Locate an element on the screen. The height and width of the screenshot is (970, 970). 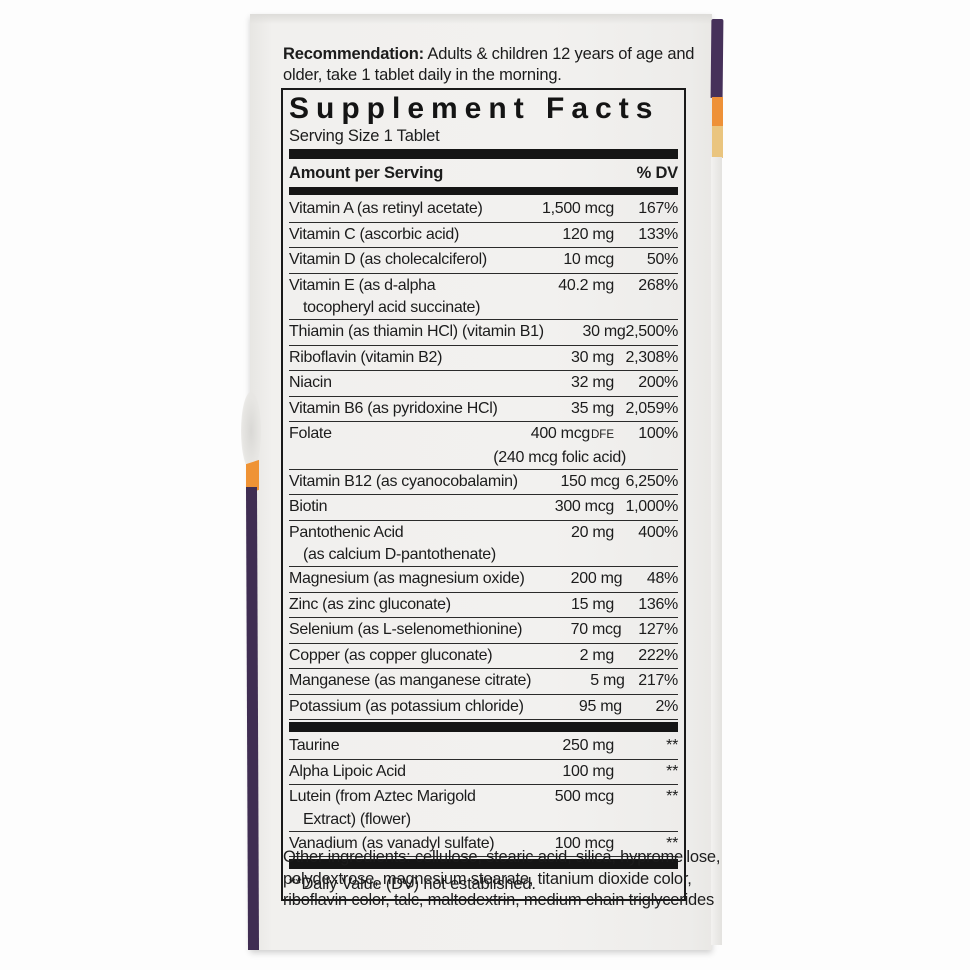
nutrient-name: Copper (as copper gluconate) is located at coordinates (391, 655).